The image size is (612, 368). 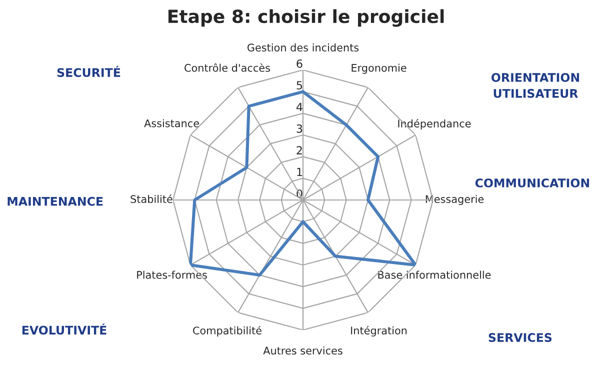 I want to click on text: COMMUNICATION, so click(x=532, y=183).